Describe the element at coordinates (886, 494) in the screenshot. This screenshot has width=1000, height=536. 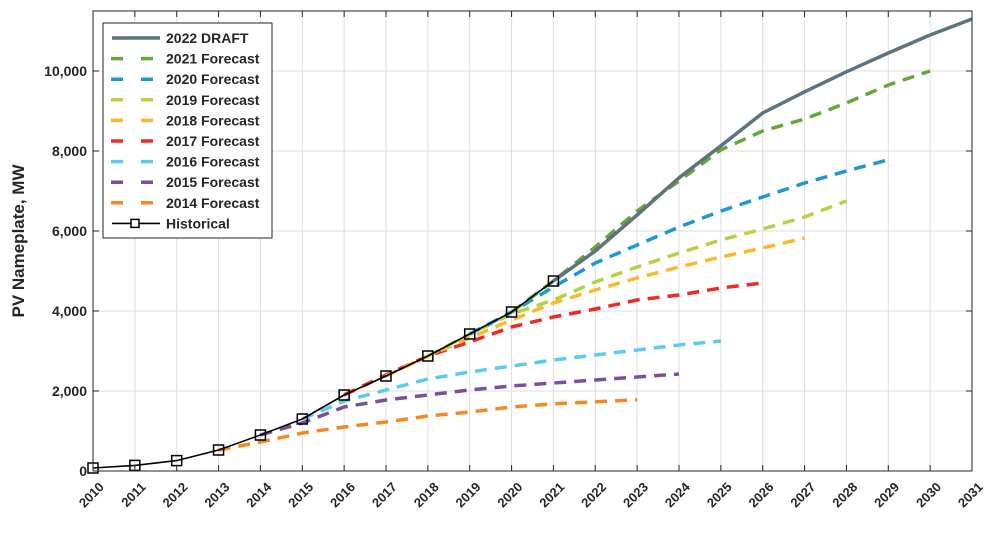
I see `x-tick-label: 2029` at that location.